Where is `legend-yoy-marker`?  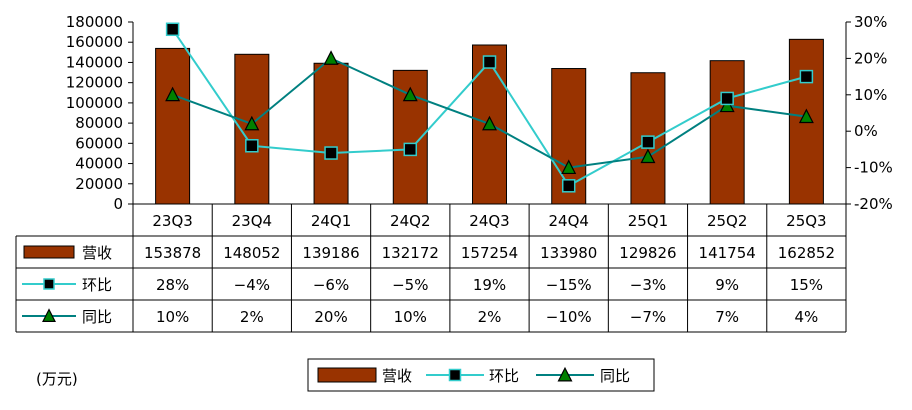
legend-yoy-marker is located at coordinates (565, 374).